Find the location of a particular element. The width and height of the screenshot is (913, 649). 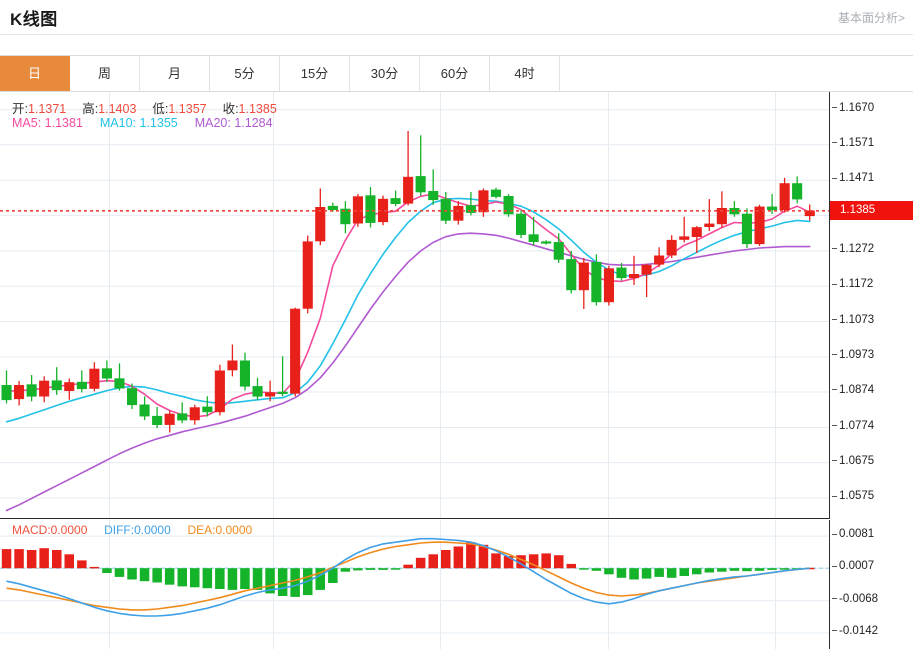

price-axis-tick: 1.1571 is located at coordinates (853, 143).